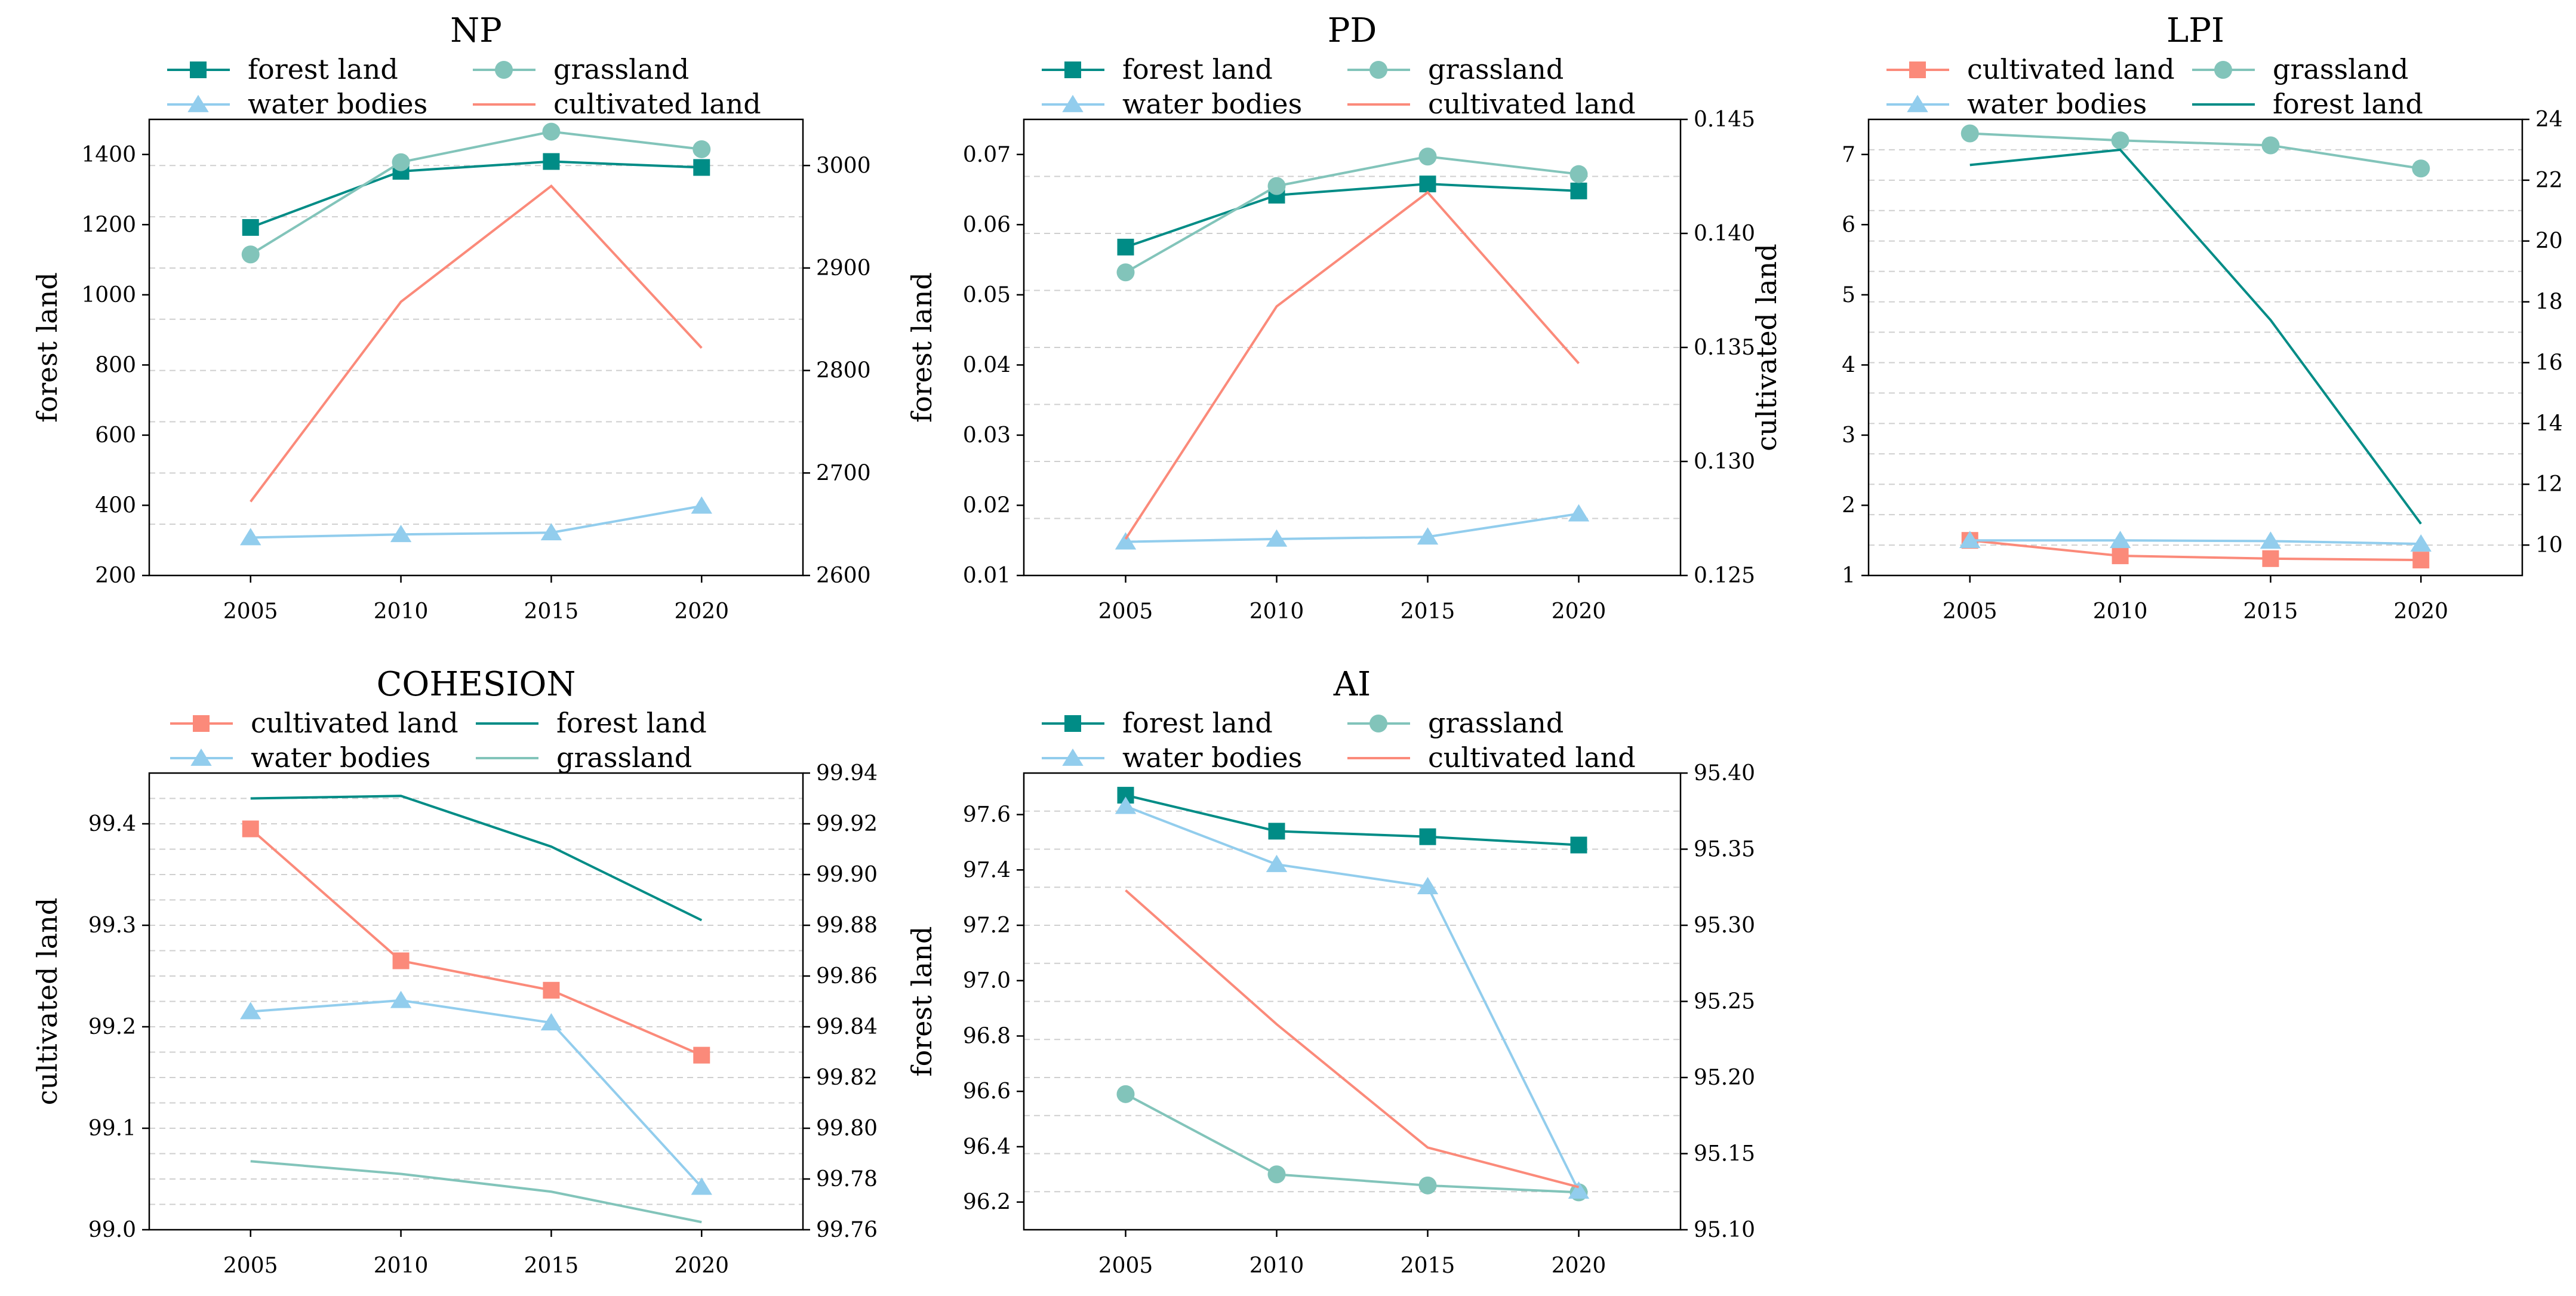 This screenshot has width=2576, height=1296. What do you see at coordinates (1724, 576) in the screenshot?
I see `y2-tick-label: 0.125` at bounding box center [1724, 576].